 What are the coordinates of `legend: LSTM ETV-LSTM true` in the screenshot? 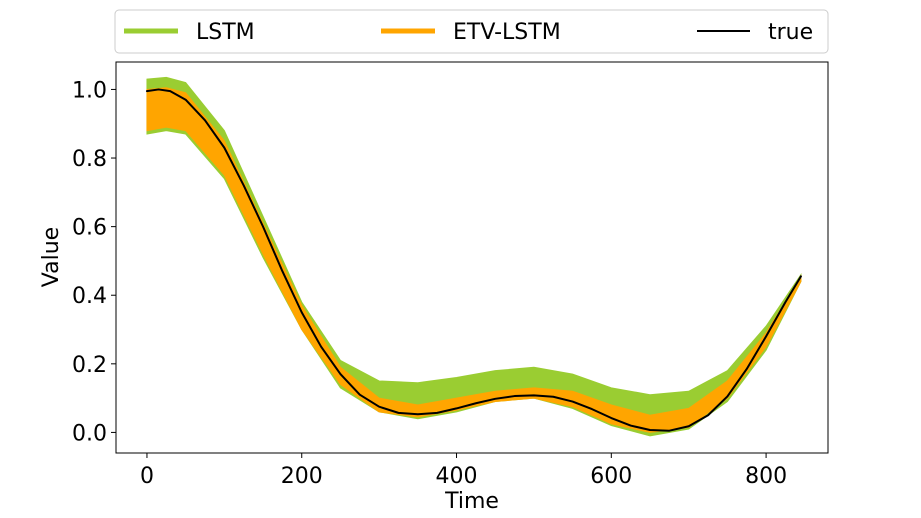 It's located at (471, 31).